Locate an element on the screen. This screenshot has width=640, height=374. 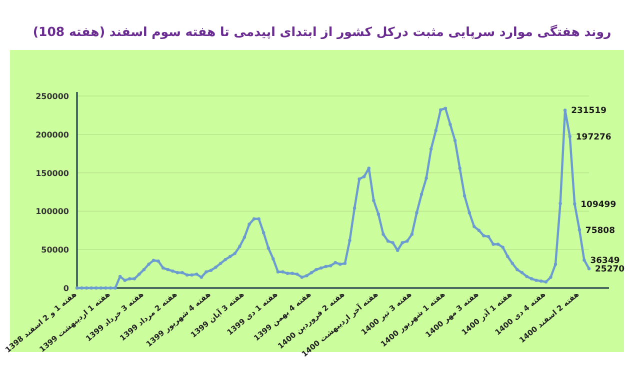
data-label: 25270 is located at coordinates (610, 269).